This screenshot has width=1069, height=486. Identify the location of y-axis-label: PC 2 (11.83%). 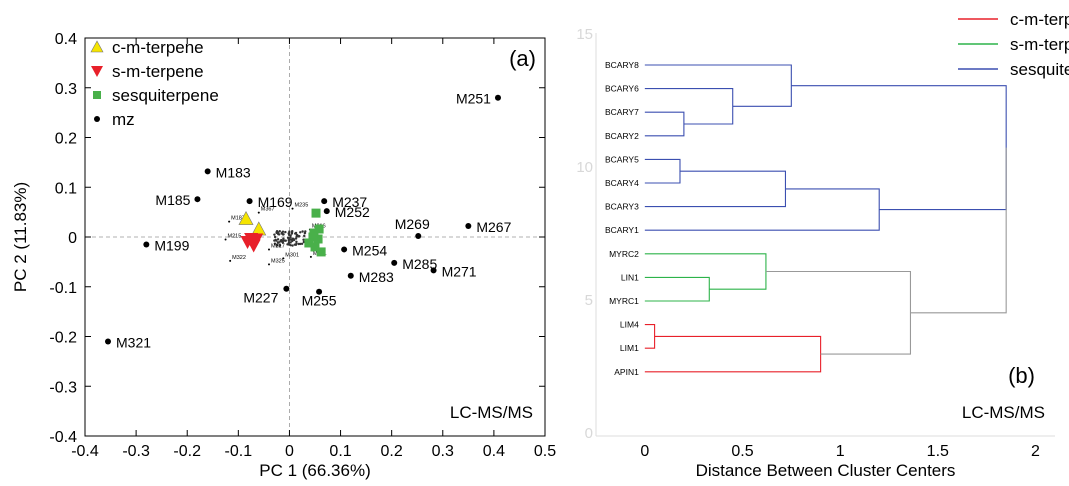
(20, 237).